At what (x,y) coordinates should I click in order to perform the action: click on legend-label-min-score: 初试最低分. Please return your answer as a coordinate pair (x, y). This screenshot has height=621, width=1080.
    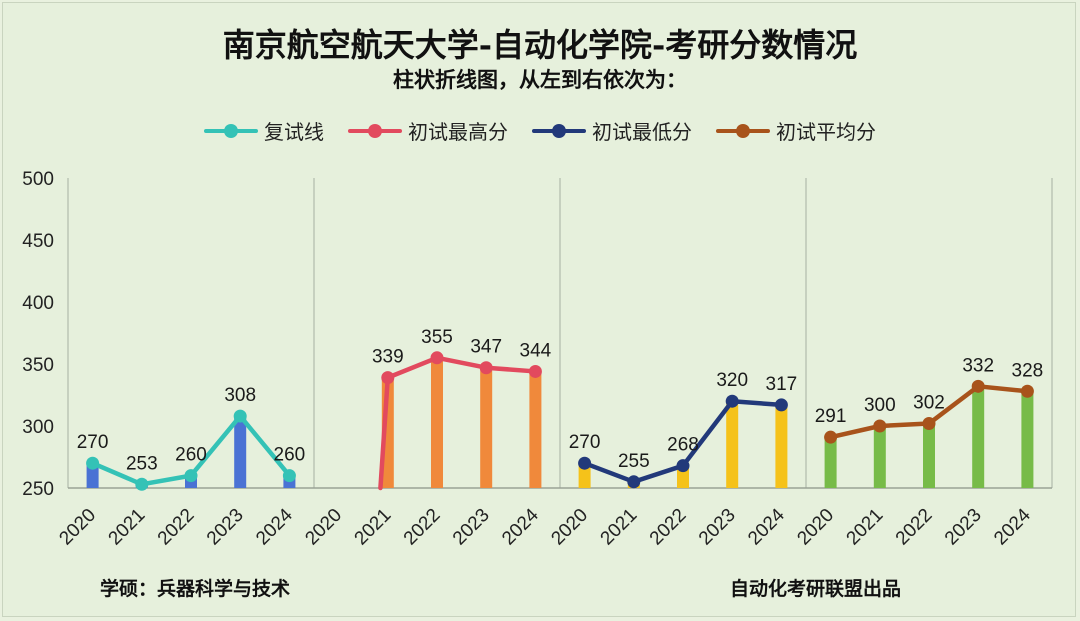
    Looking at the image, I should click on (642, 132).